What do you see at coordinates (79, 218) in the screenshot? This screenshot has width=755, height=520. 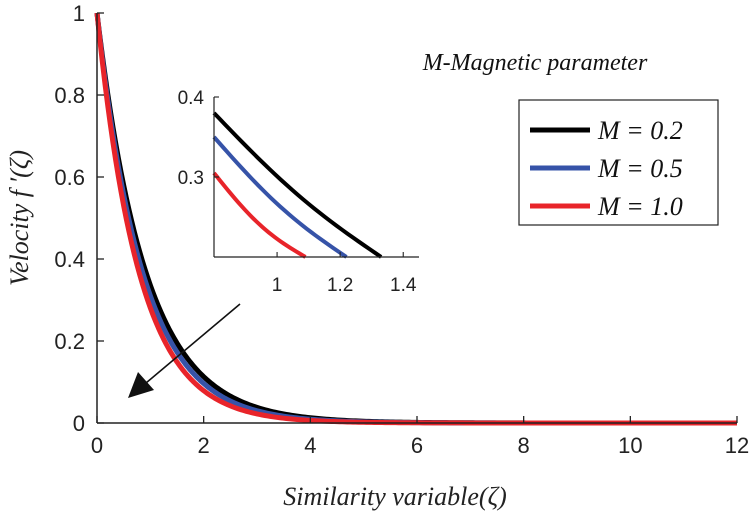 I see `y-ticks: 0 0.2 0.4 0.6 0.8 1` at bounding box center [79, 218].